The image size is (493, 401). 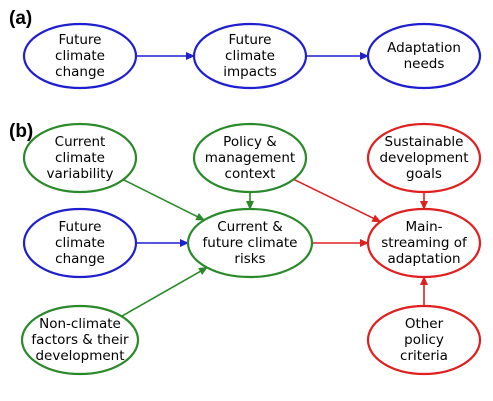 I want to click on node-label-line: risks, so click(x=249, y=259).